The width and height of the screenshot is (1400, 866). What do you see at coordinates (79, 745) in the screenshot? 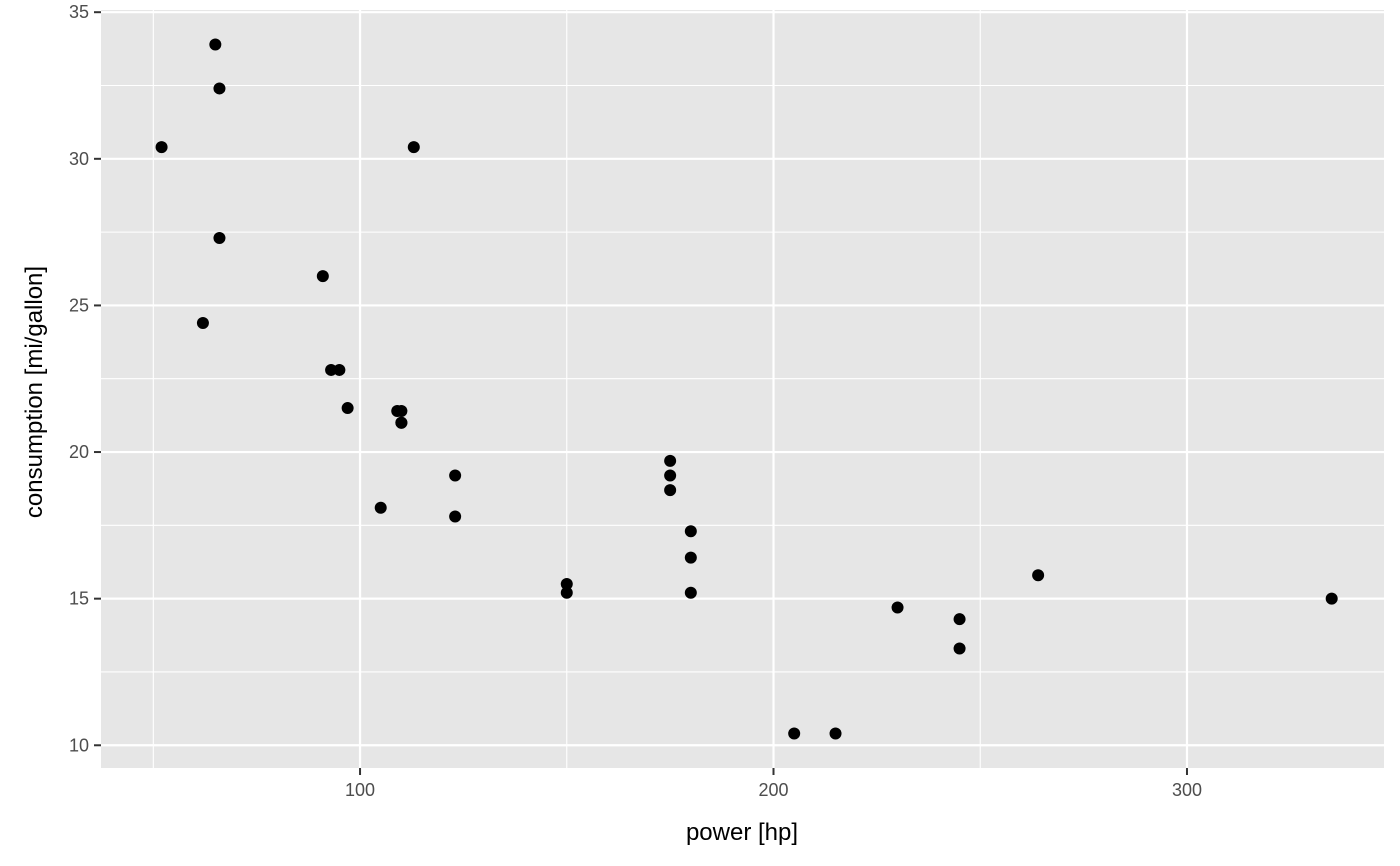
I see `y-tick-label: 10` at bounding box center [79, 745].